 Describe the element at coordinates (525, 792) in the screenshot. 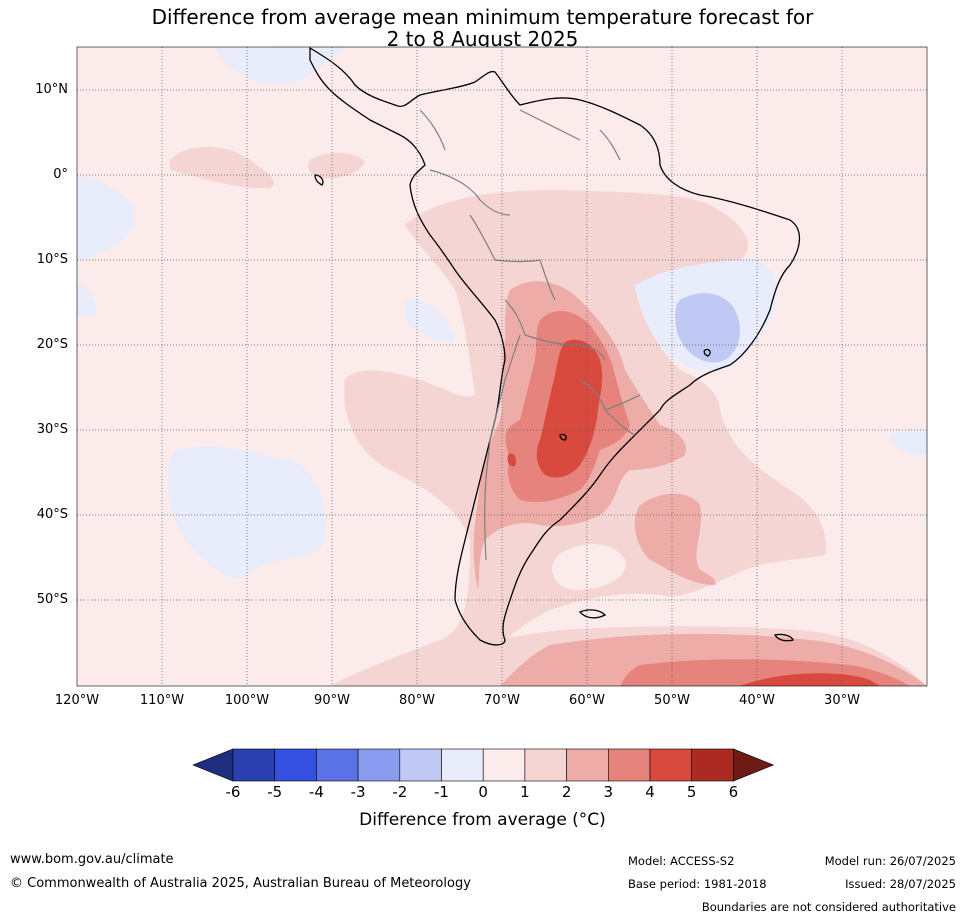

I see `colorbar-tick-label: 1` at that location.